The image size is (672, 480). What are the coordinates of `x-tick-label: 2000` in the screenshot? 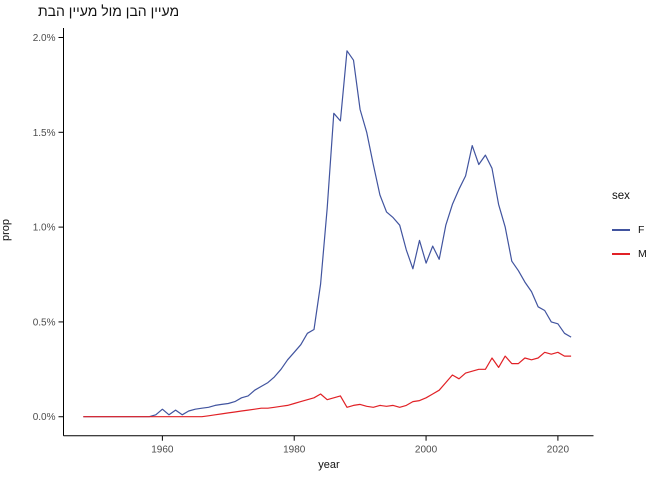 It's located at (426, 450).